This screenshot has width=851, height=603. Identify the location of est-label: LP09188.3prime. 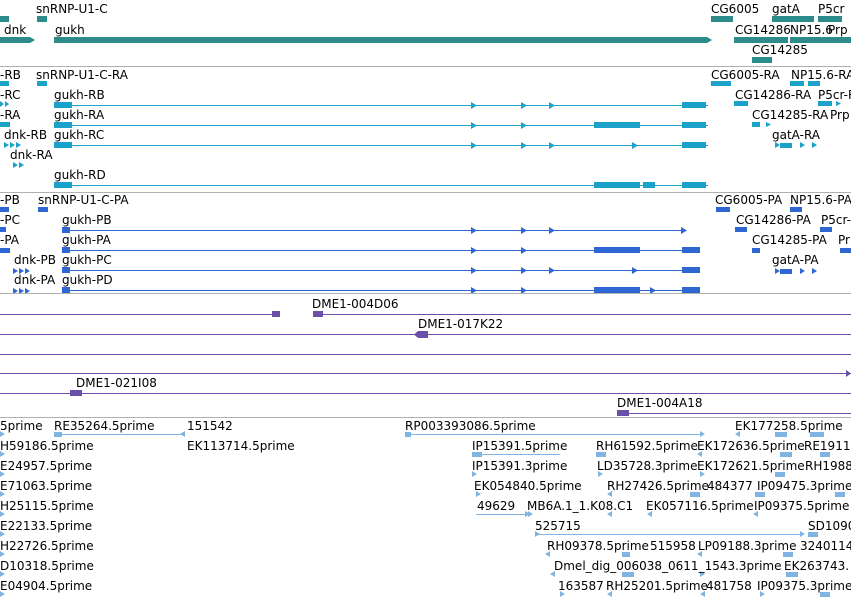
(747, 546).